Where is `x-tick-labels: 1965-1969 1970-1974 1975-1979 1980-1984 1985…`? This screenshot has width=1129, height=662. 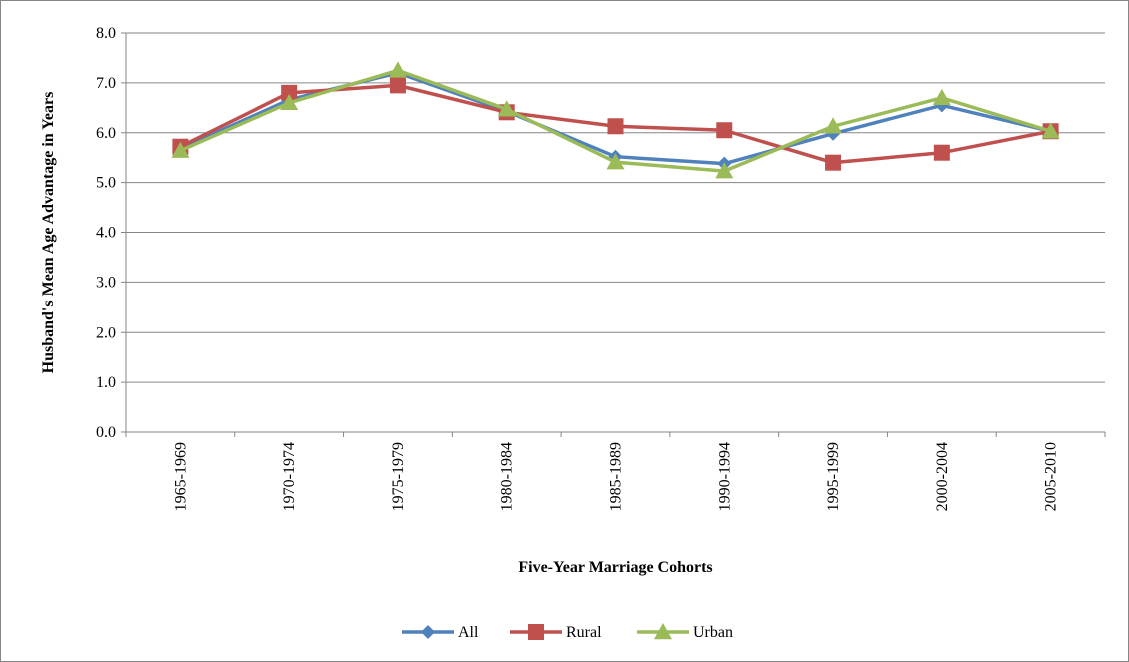
x-tick-labels: 1965-1969 1970-1974 1975-1979 1980-1984 1985… is located at coordinates (615, 476).